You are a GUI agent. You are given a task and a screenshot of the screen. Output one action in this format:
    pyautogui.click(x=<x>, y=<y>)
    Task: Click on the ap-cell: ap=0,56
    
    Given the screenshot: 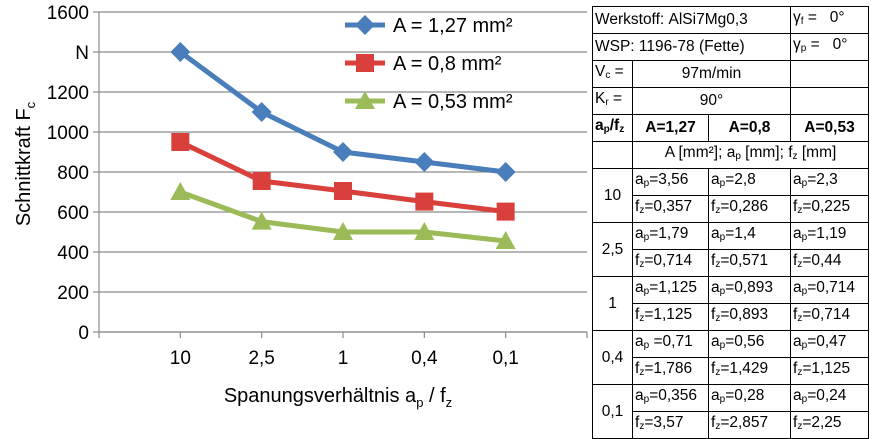 What is the action you would take?
    pyautogui.click(x=749, y=344)
    